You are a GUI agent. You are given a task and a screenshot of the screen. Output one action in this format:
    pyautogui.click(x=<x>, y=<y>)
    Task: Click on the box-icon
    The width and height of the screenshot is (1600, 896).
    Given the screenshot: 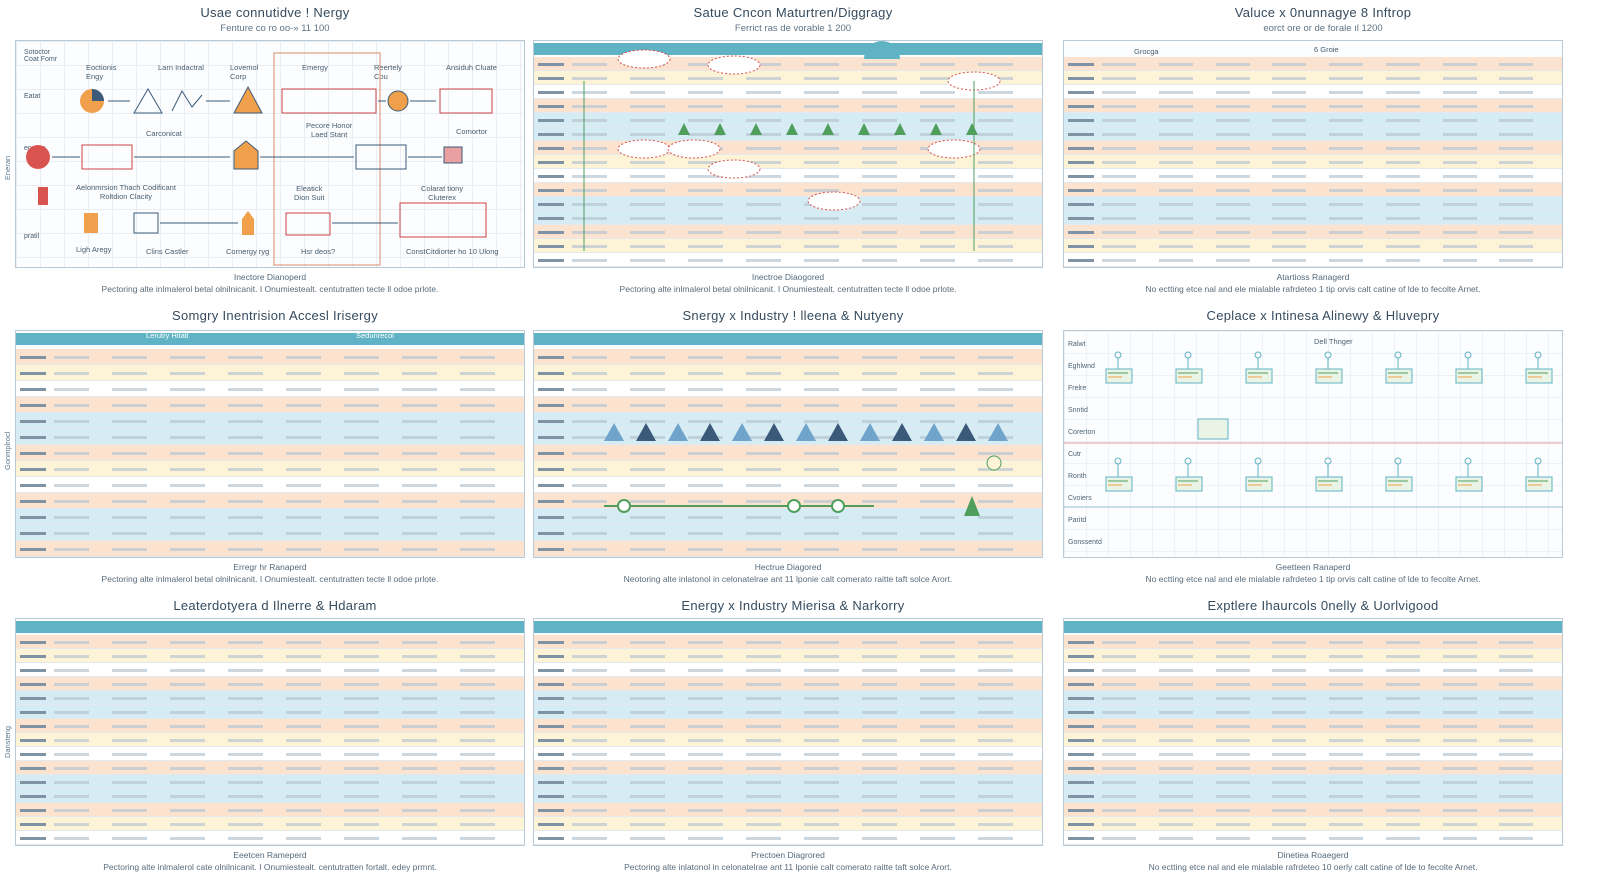 What is the action you would take?
    pyautogui.click(x=466, y=101)
    